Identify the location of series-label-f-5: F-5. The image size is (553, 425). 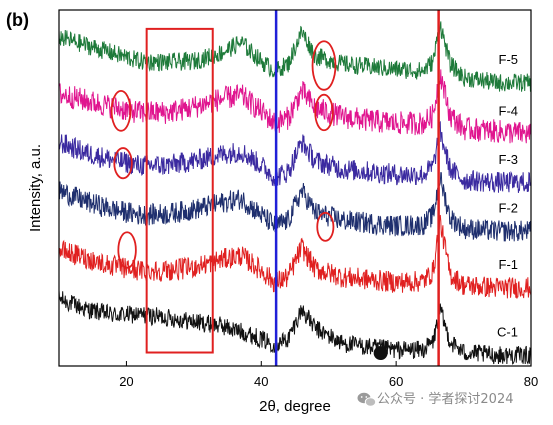
(509, 59).